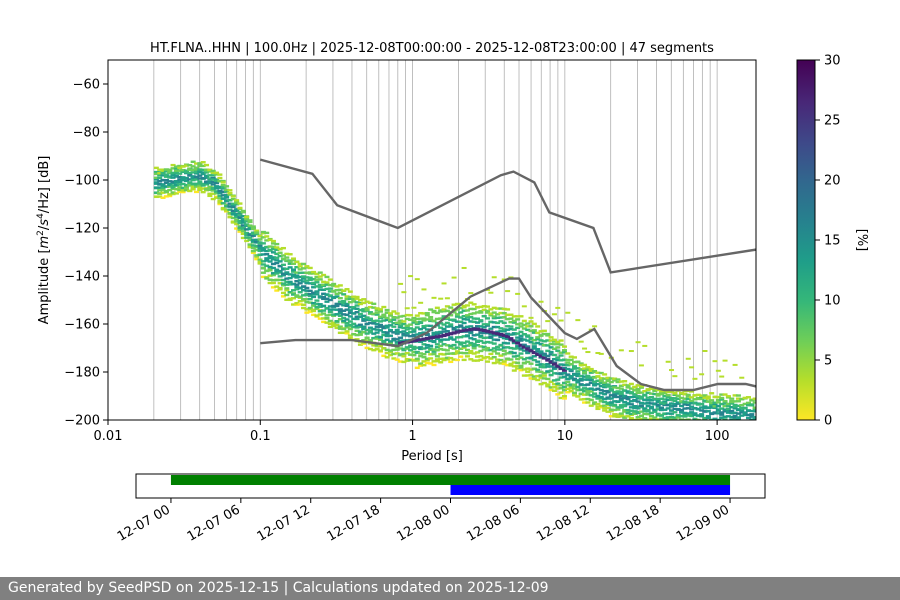 The image size is (900, 600). What do you see at coordinates (431, 338) in the screenshot?
I see `heatmap-cell-mode` at bounding box center [431, 338].